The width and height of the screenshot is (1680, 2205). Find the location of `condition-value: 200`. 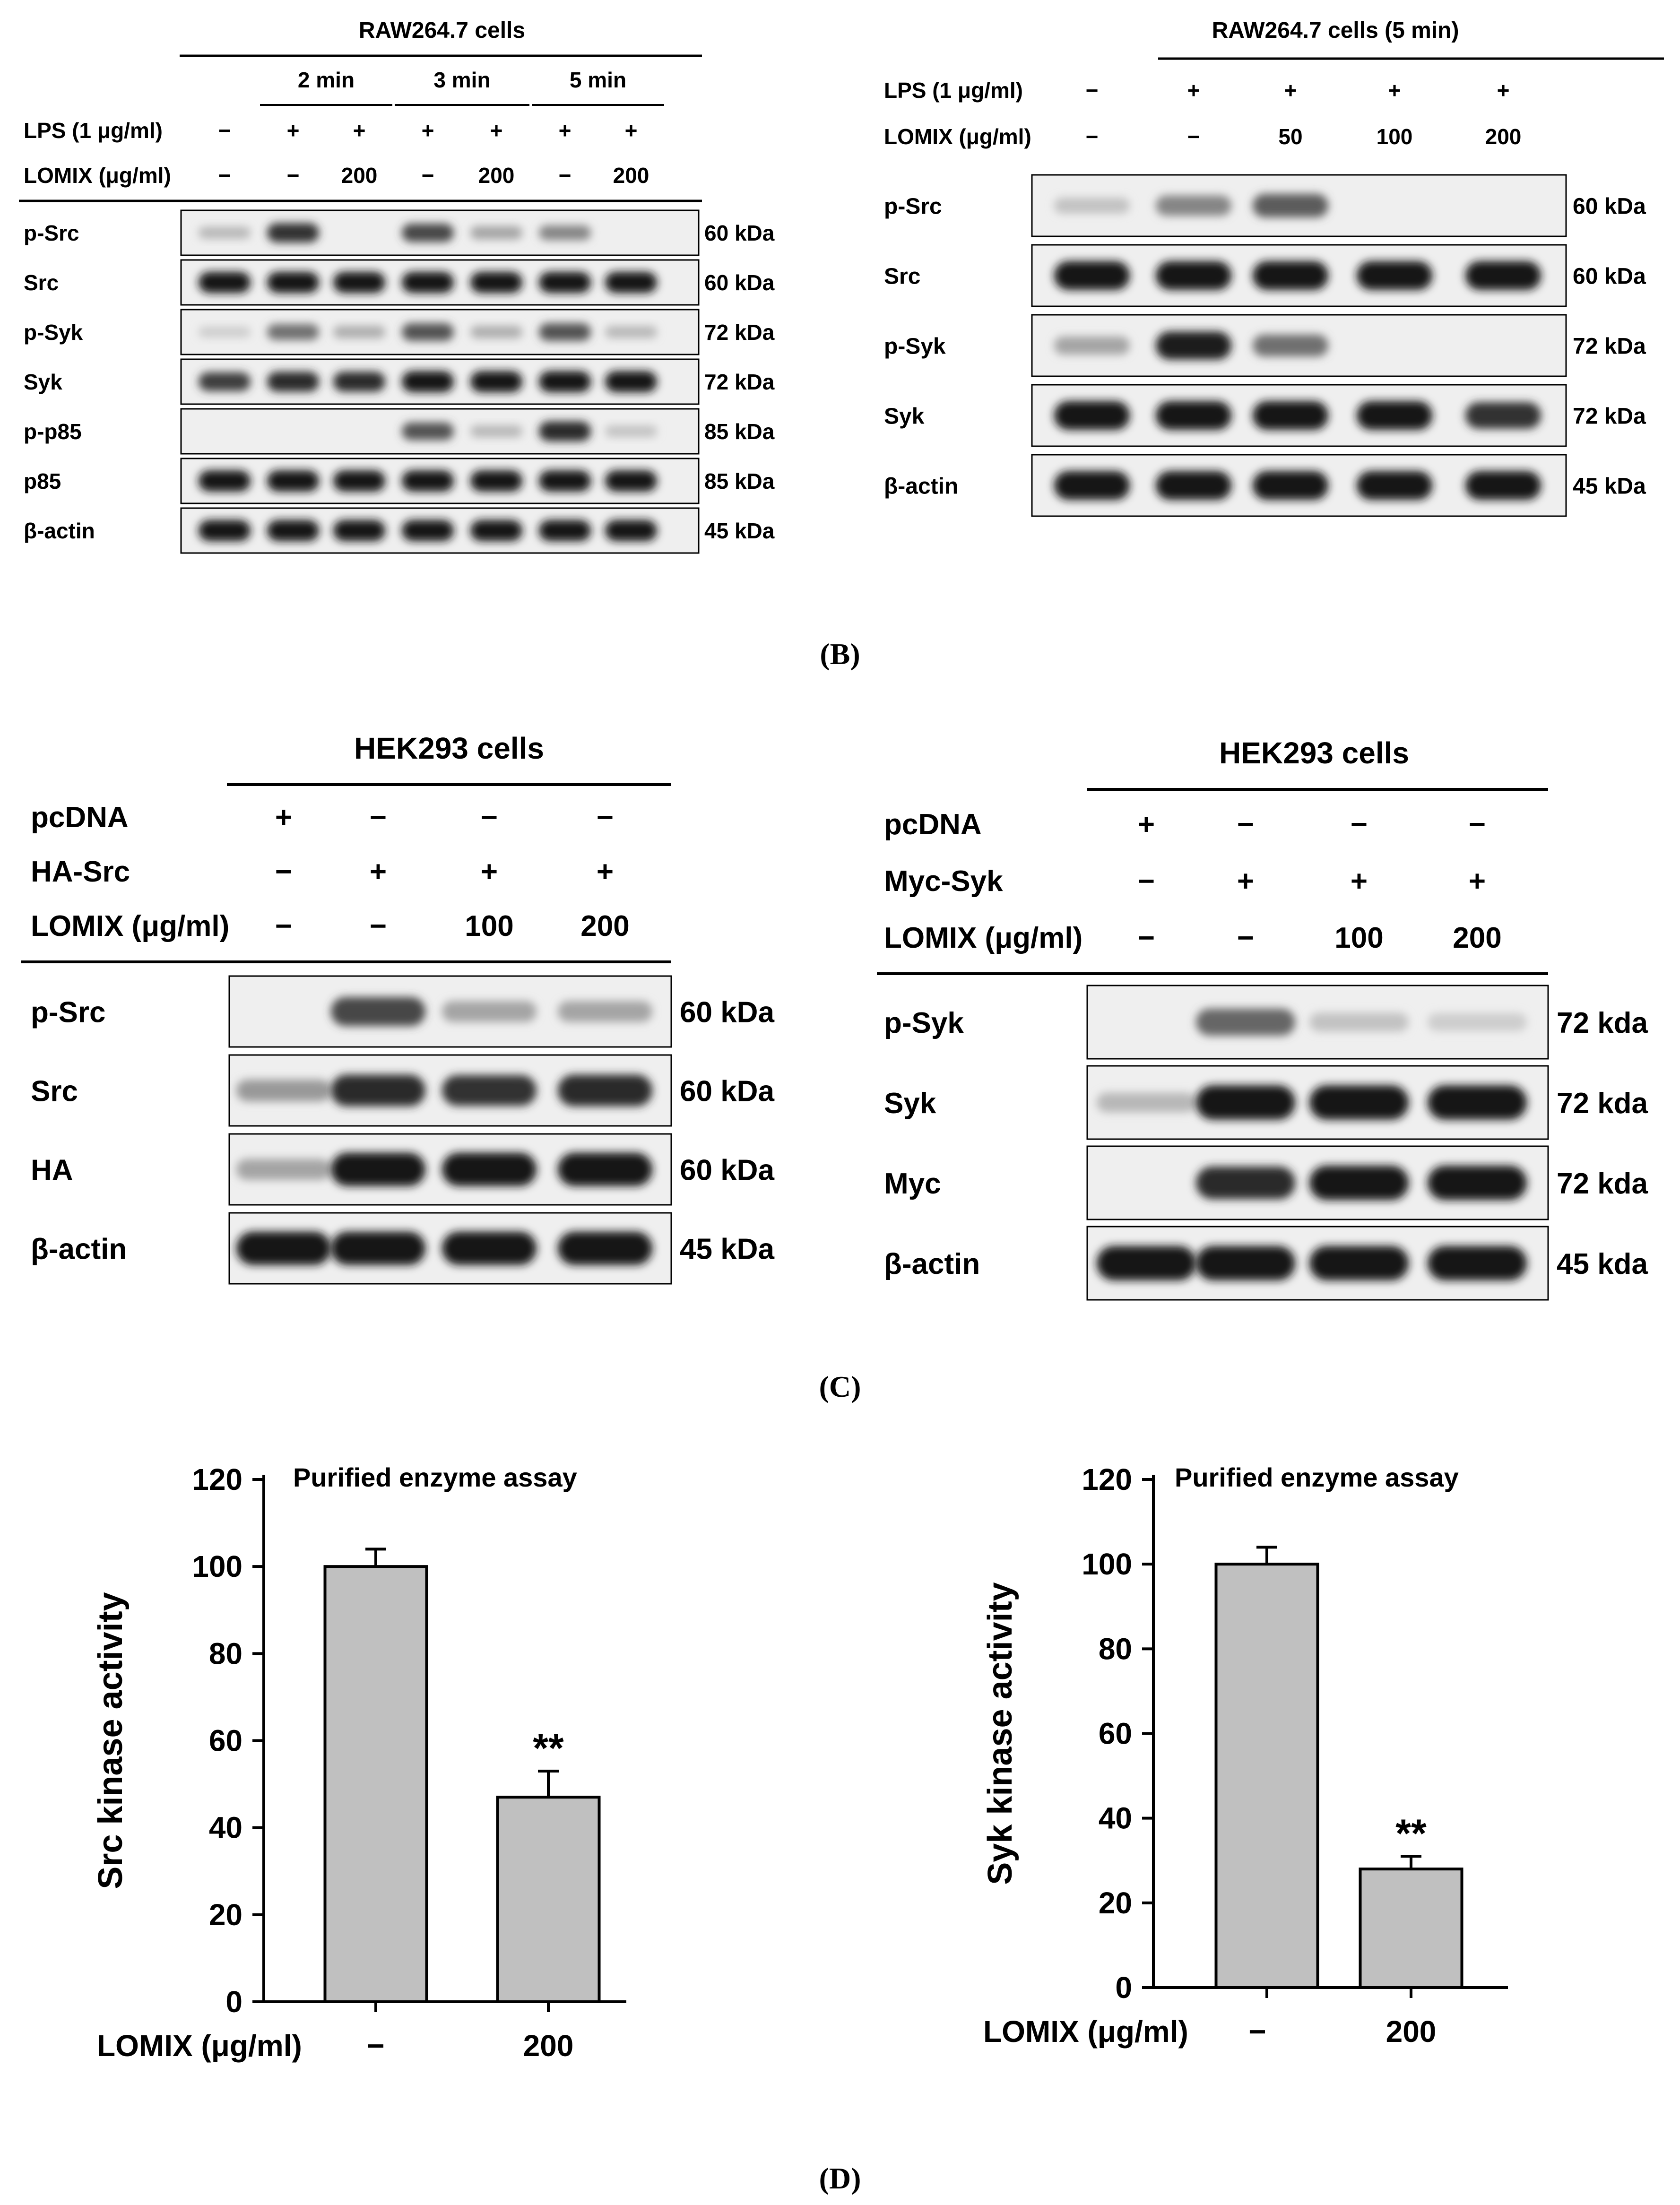

condition-value: 200 is located at coordinates (604, 926).